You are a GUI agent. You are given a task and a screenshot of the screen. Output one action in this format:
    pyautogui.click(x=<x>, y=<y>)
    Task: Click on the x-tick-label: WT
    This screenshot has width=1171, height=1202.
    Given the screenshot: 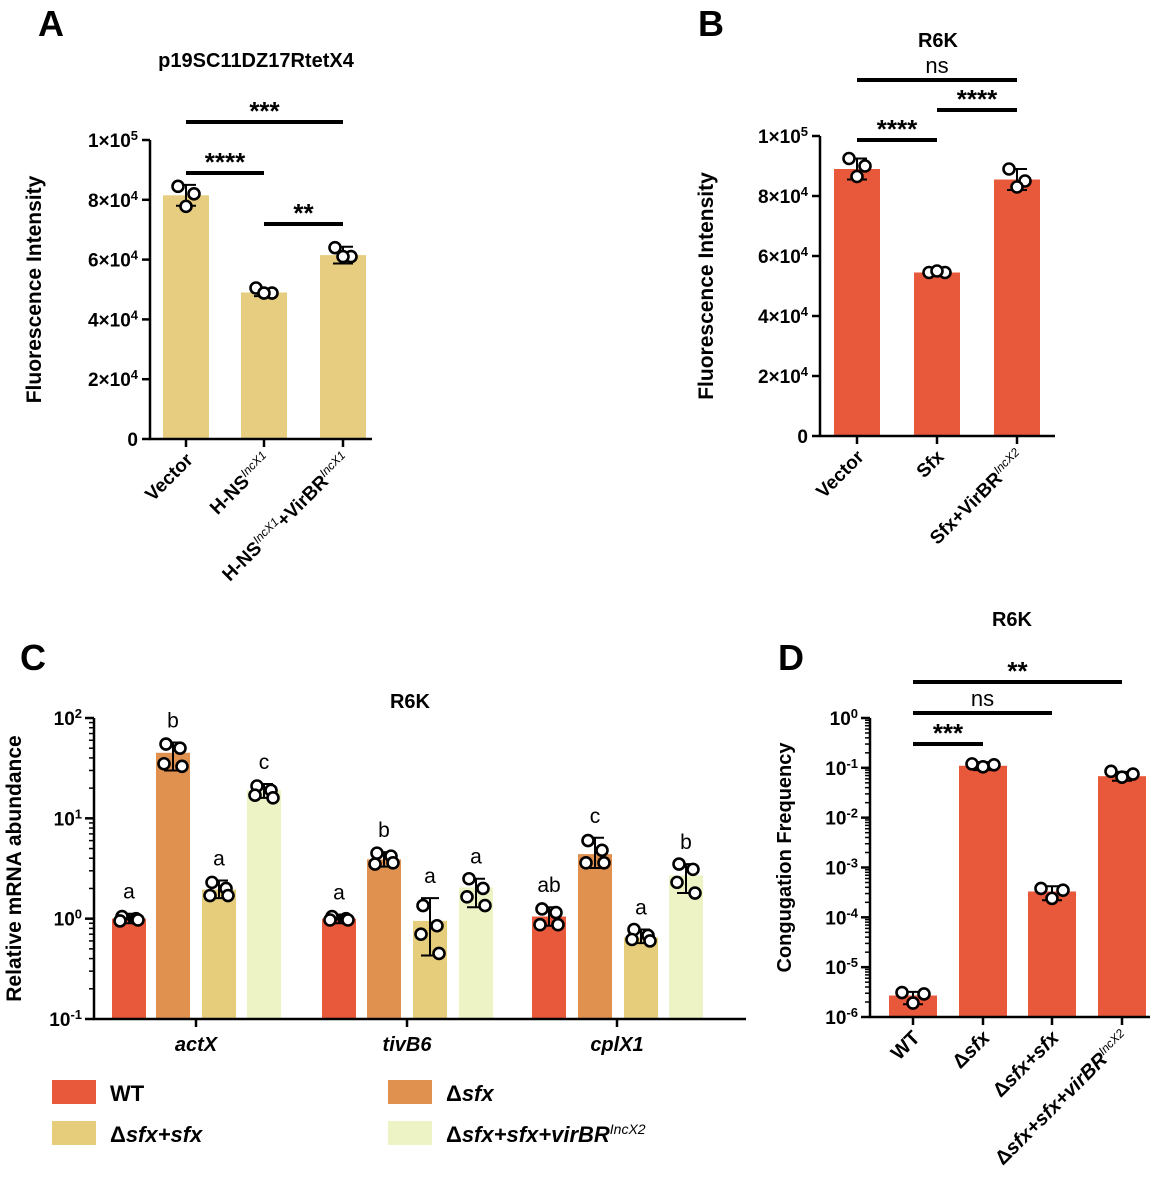 What is the action you would take?
    pyautogui.click(x=906, y=1046)
    